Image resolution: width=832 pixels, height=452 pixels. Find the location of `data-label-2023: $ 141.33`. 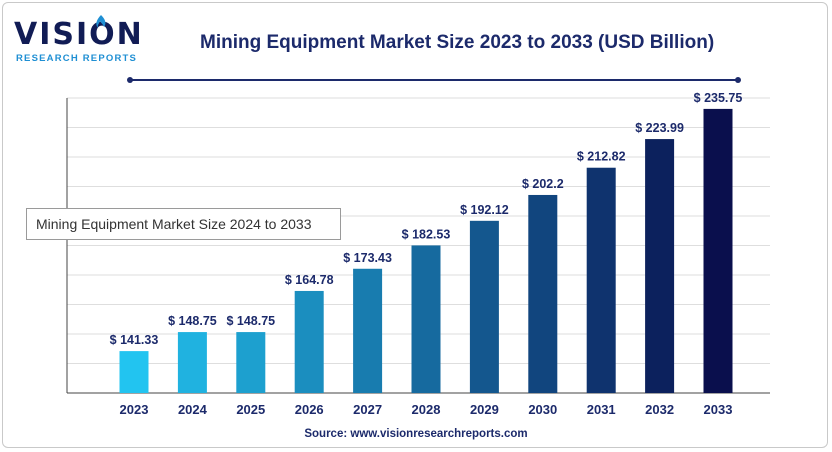

data-label-2023: $ 141.33 is located at coordinates (134, 340).